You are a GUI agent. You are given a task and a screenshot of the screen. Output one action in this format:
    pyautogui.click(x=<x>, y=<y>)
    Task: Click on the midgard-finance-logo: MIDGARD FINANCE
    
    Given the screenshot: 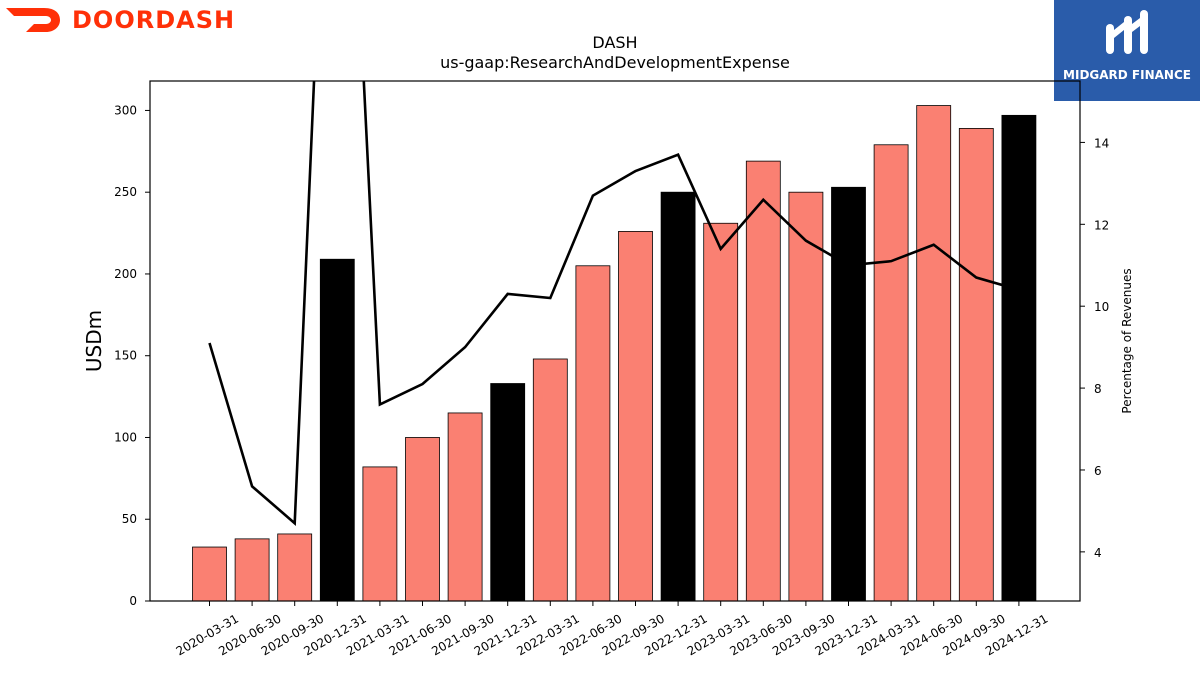 What is the action you would take?
    pyautogui.click(x=1127, y=50)
    